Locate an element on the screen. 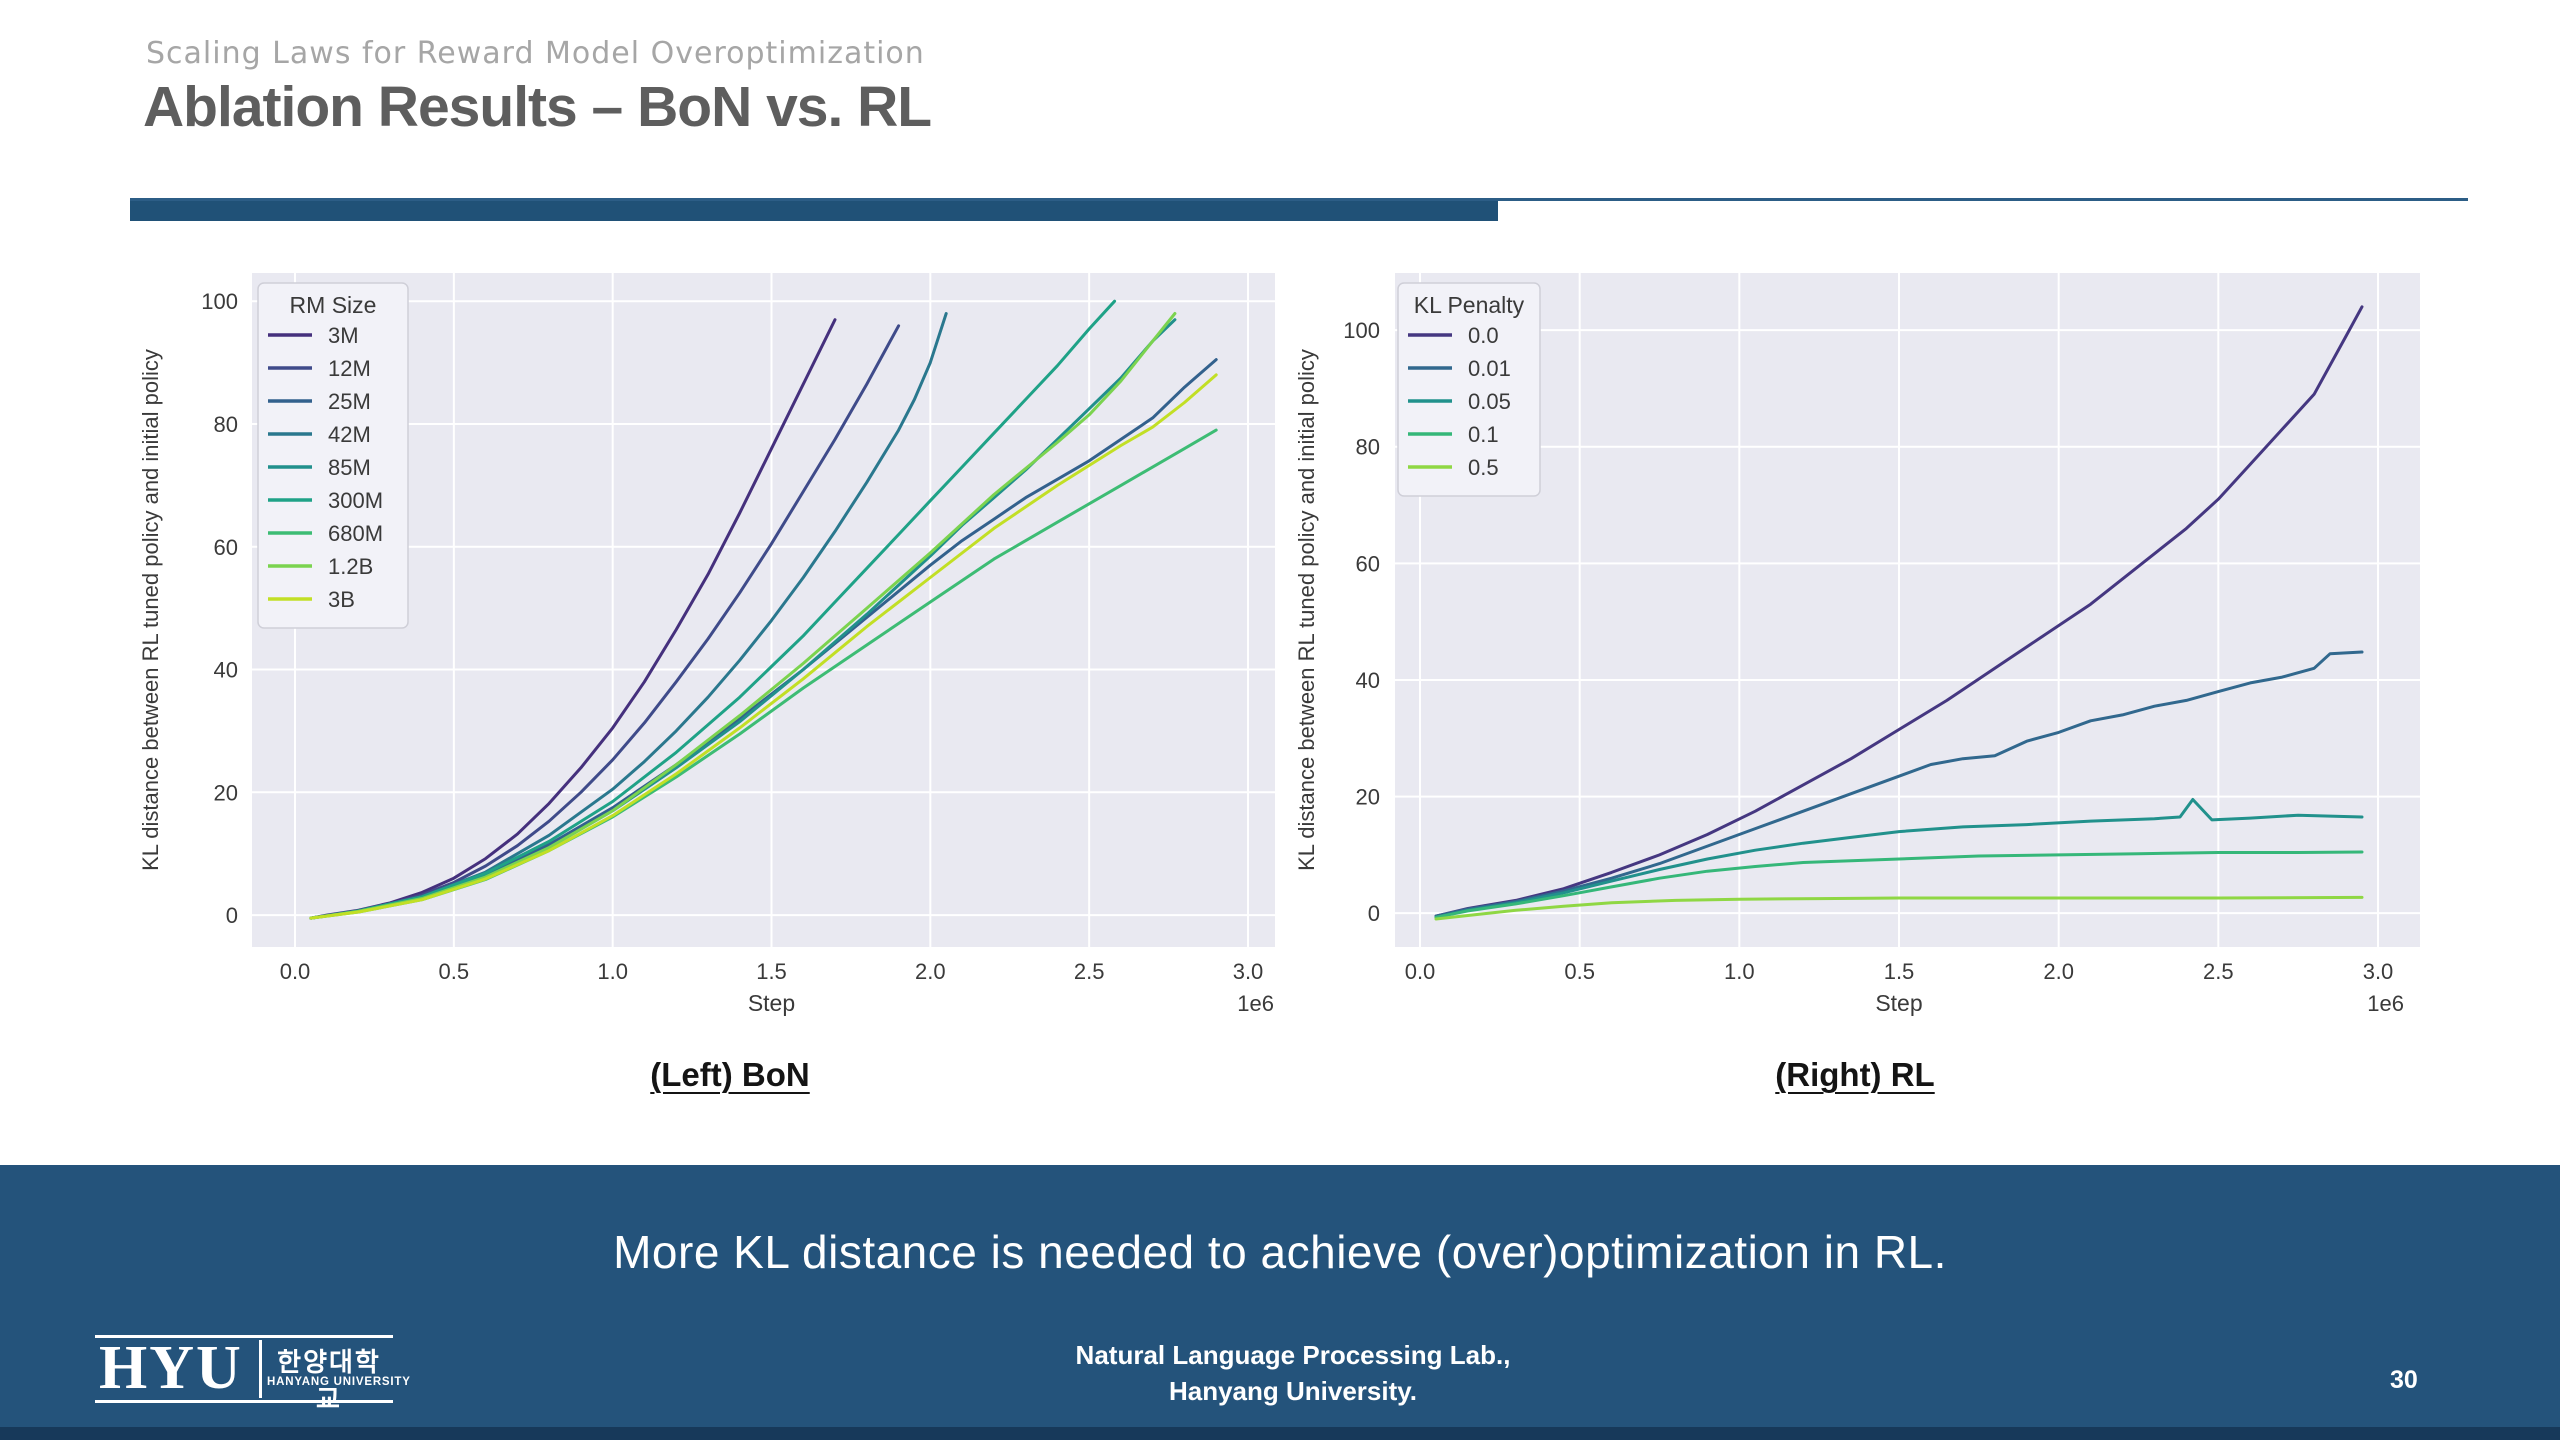 The height and width of the screenshot is (1440, 2560). divider-line is located at coordinates (1299, 199).